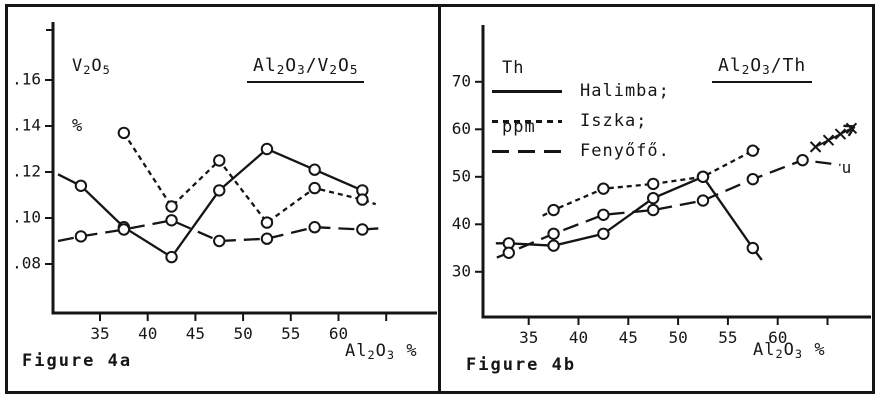  Describe the element at coordinates (625, 91) in the screenshot. I see `legend-label-halimba: Halimba;` at that location.